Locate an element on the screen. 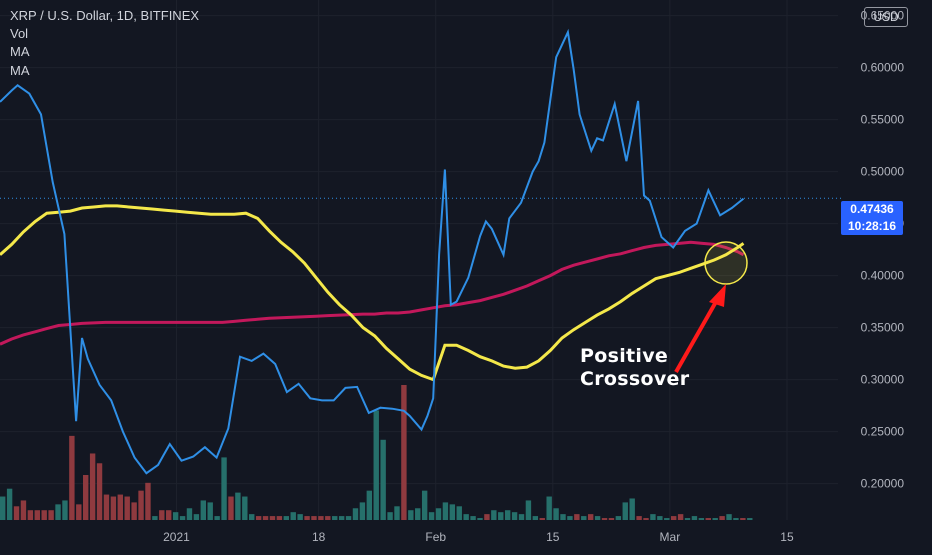 This screenshot has width=932, height=555. time-axis: 2021 18 Feb 15 Mar 15 is located at coordinates (478, 537).